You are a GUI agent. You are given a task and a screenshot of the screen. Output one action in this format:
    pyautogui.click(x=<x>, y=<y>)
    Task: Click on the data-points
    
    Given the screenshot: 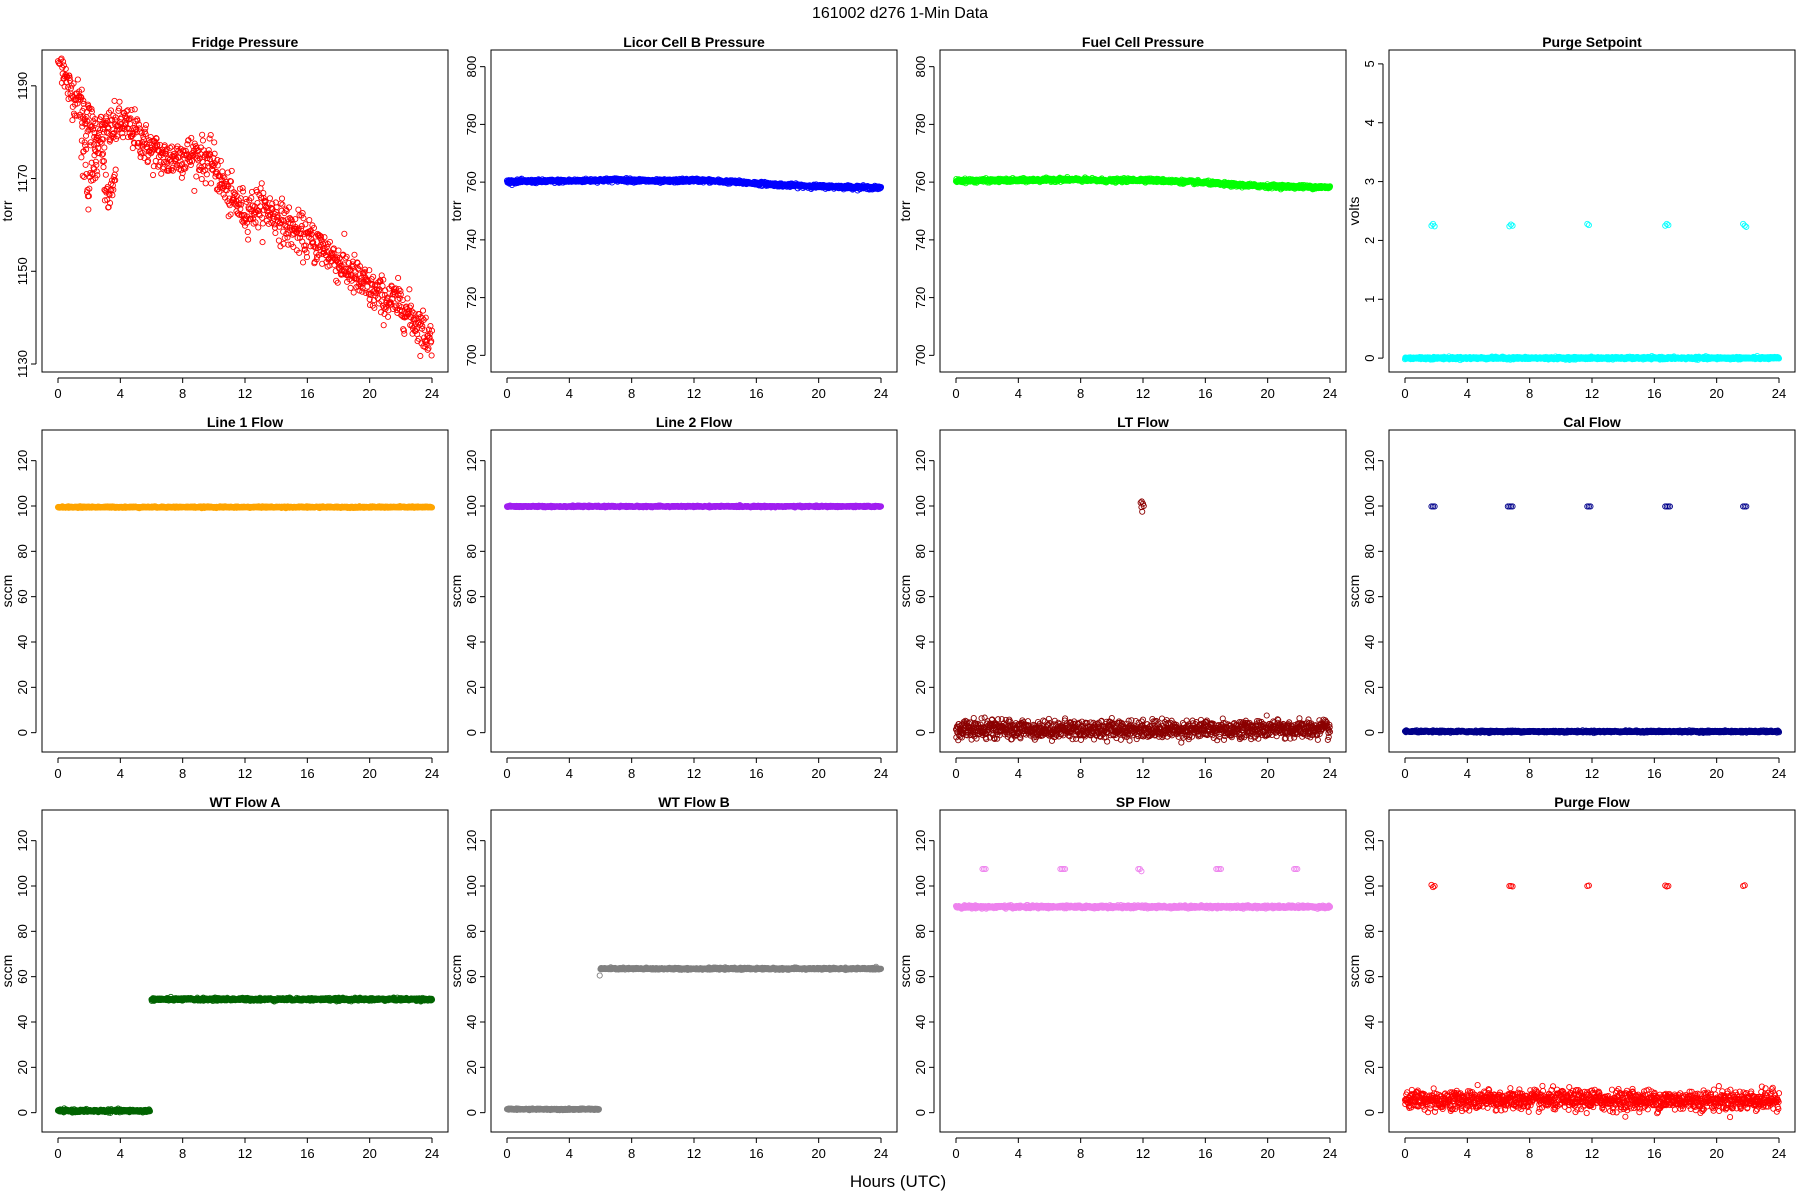 What is the action you would take?
    pyautogui.click(x=245, y=207)
    